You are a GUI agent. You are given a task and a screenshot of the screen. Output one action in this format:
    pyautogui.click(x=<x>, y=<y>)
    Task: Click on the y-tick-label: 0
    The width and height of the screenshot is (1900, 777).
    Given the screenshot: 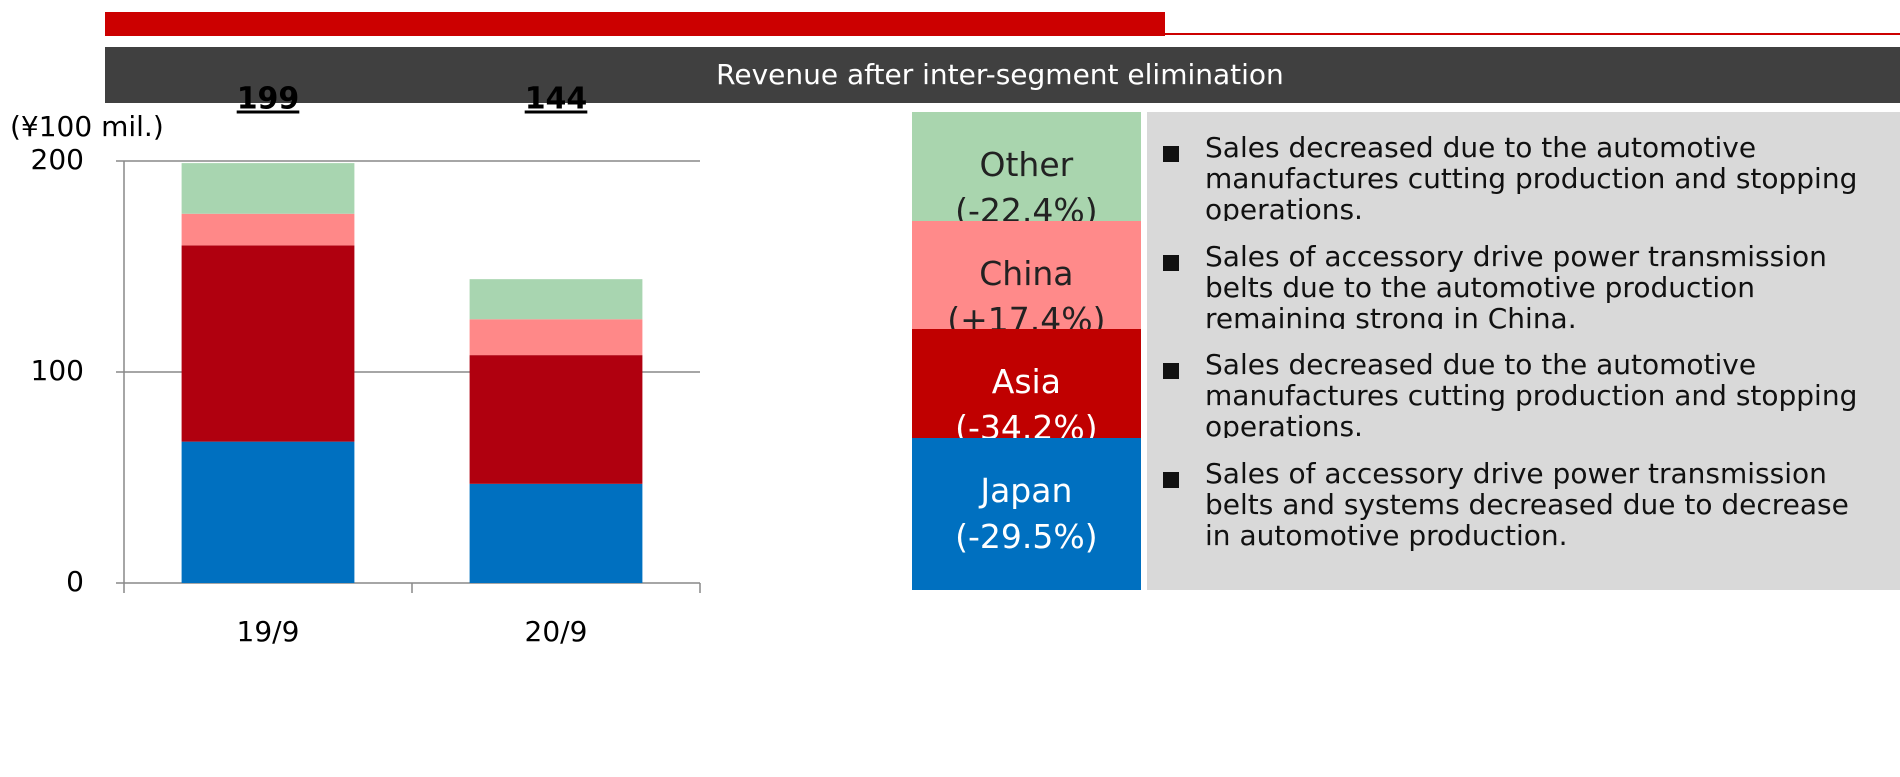 What is the action you would take?
    pyautogui.click(x=75, y=581)
    